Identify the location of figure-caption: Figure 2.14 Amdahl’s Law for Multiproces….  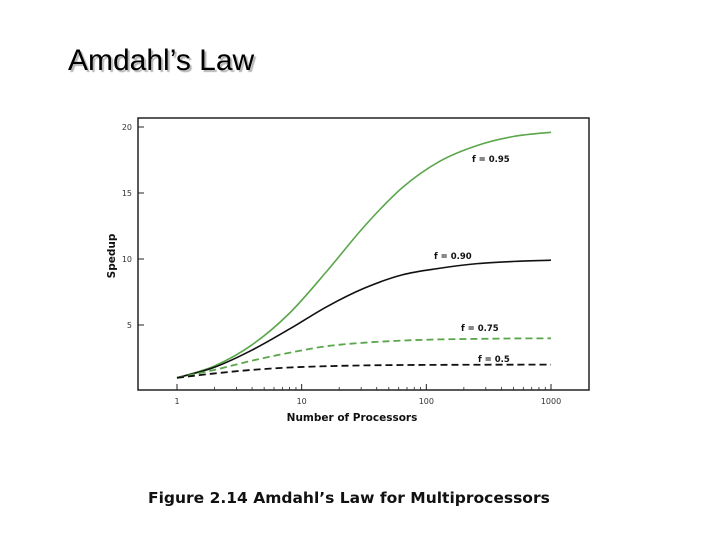
(349, 498).